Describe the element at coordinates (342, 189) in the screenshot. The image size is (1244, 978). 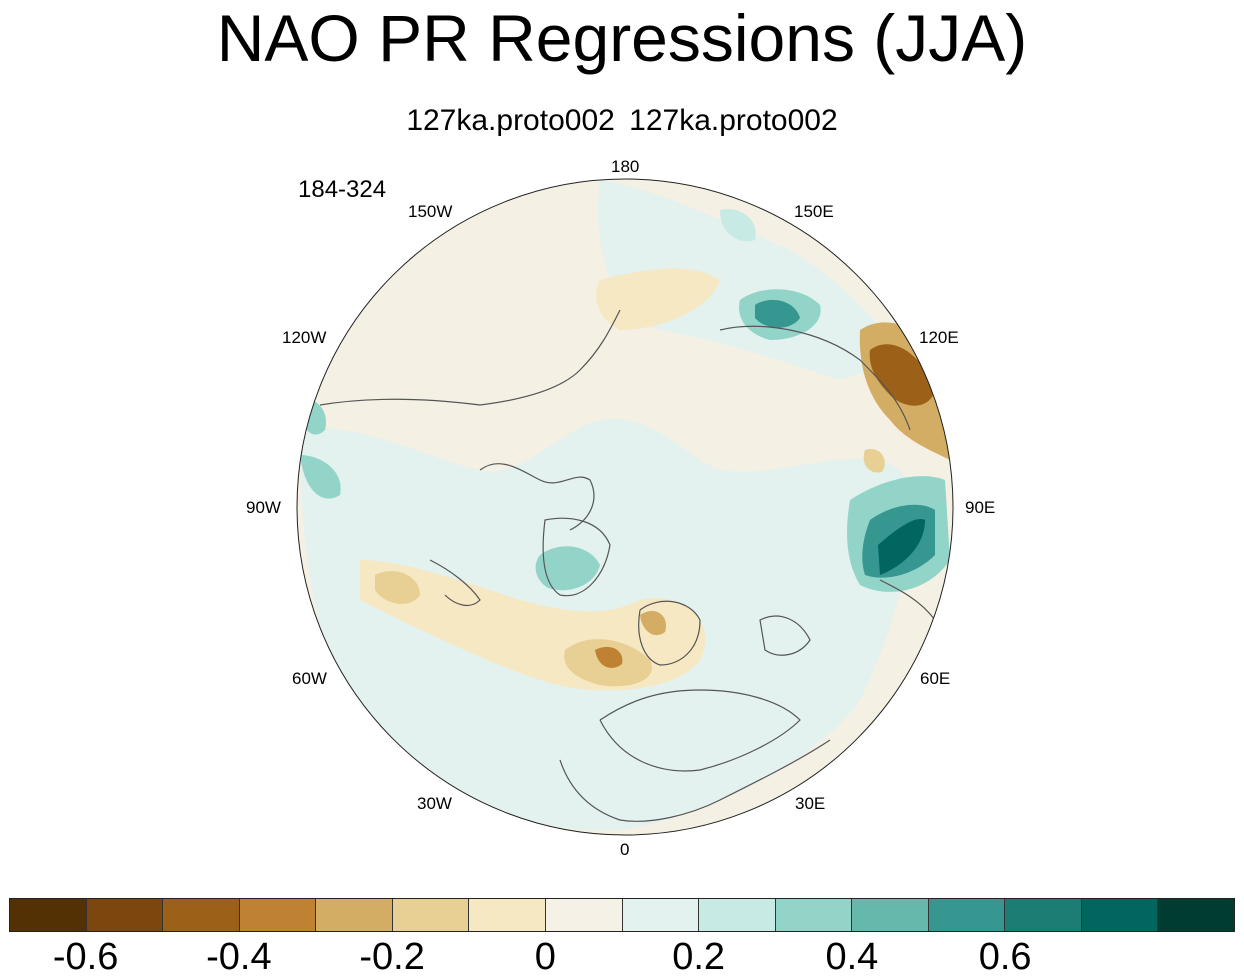
I see `year-range-label: 184-324` at that location.